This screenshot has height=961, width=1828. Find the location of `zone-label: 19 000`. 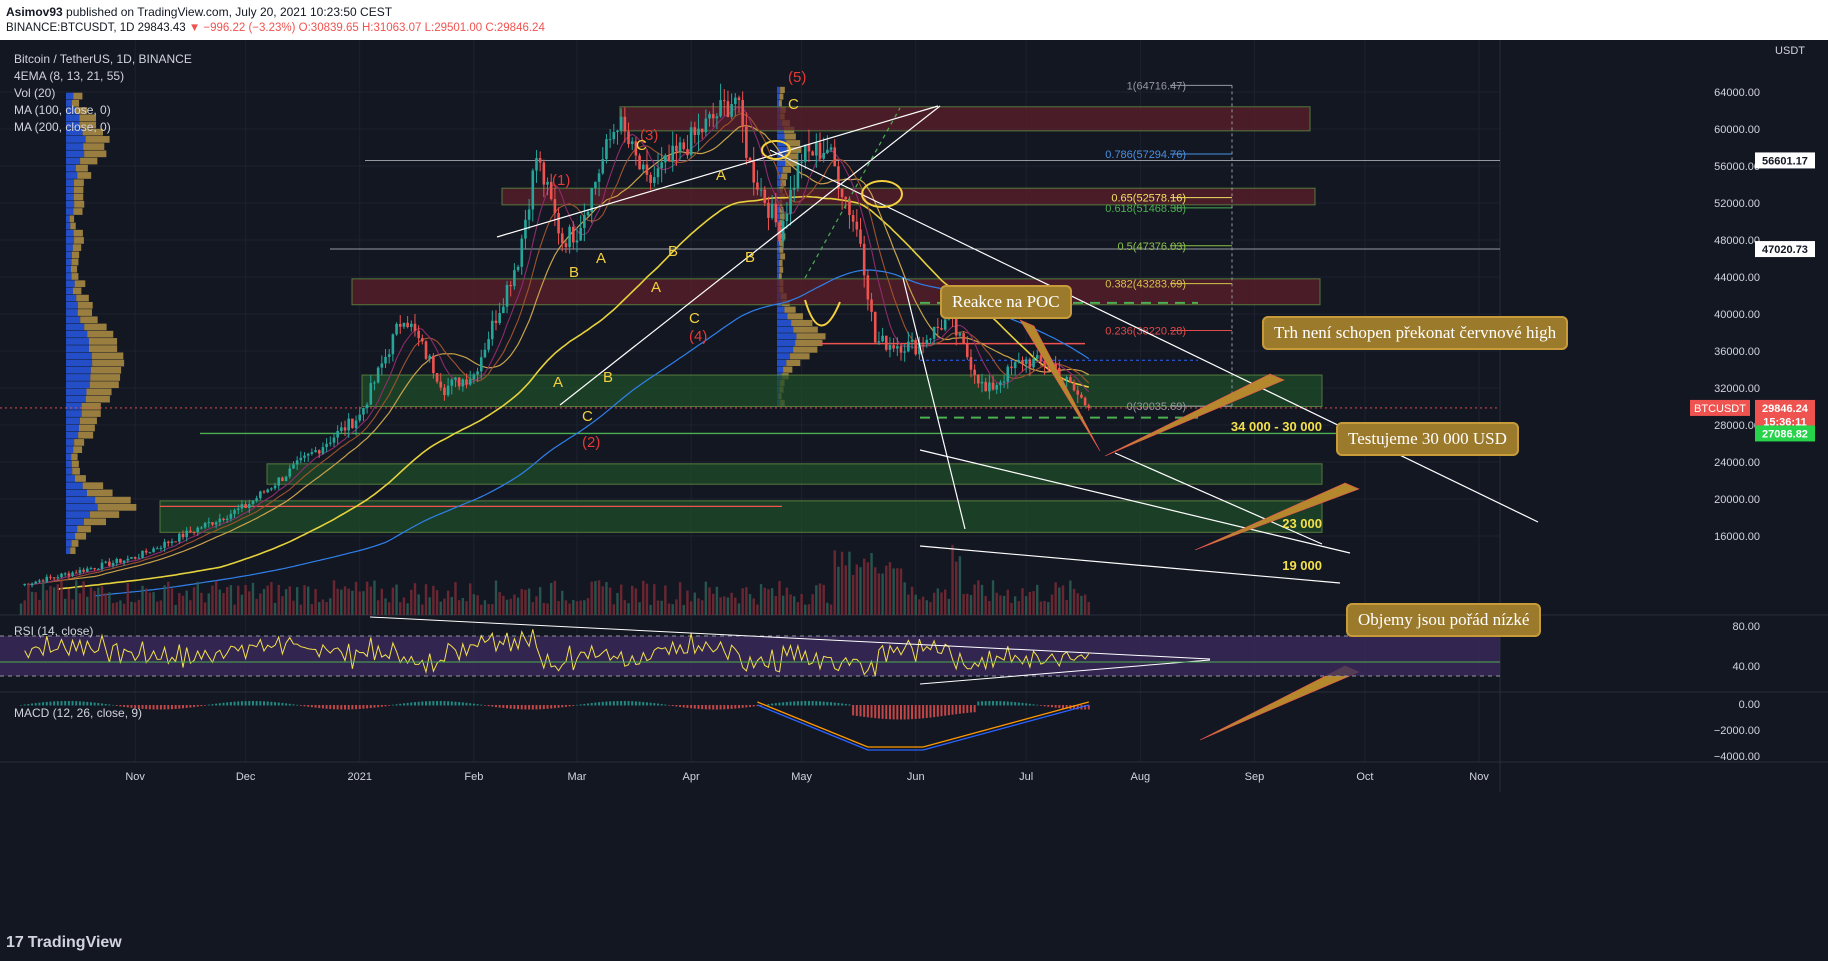

zone-label: 19 000 is located at coordinates (1302, 565).